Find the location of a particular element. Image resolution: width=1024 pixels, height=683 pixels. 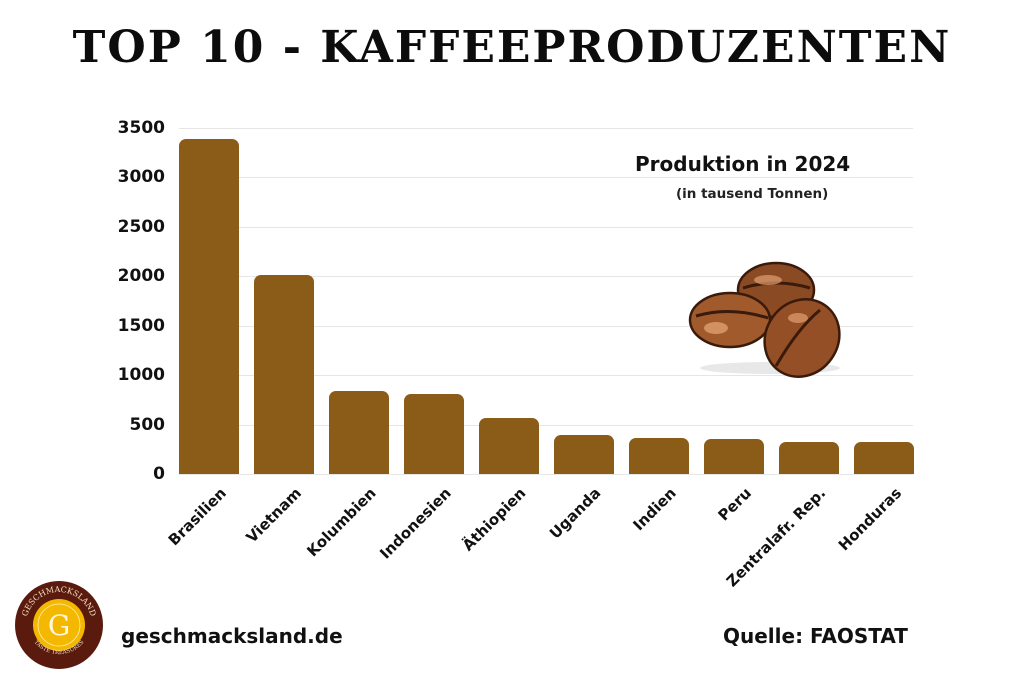

x-tick-label: Äthiopien is located at coordinates (494, 519).